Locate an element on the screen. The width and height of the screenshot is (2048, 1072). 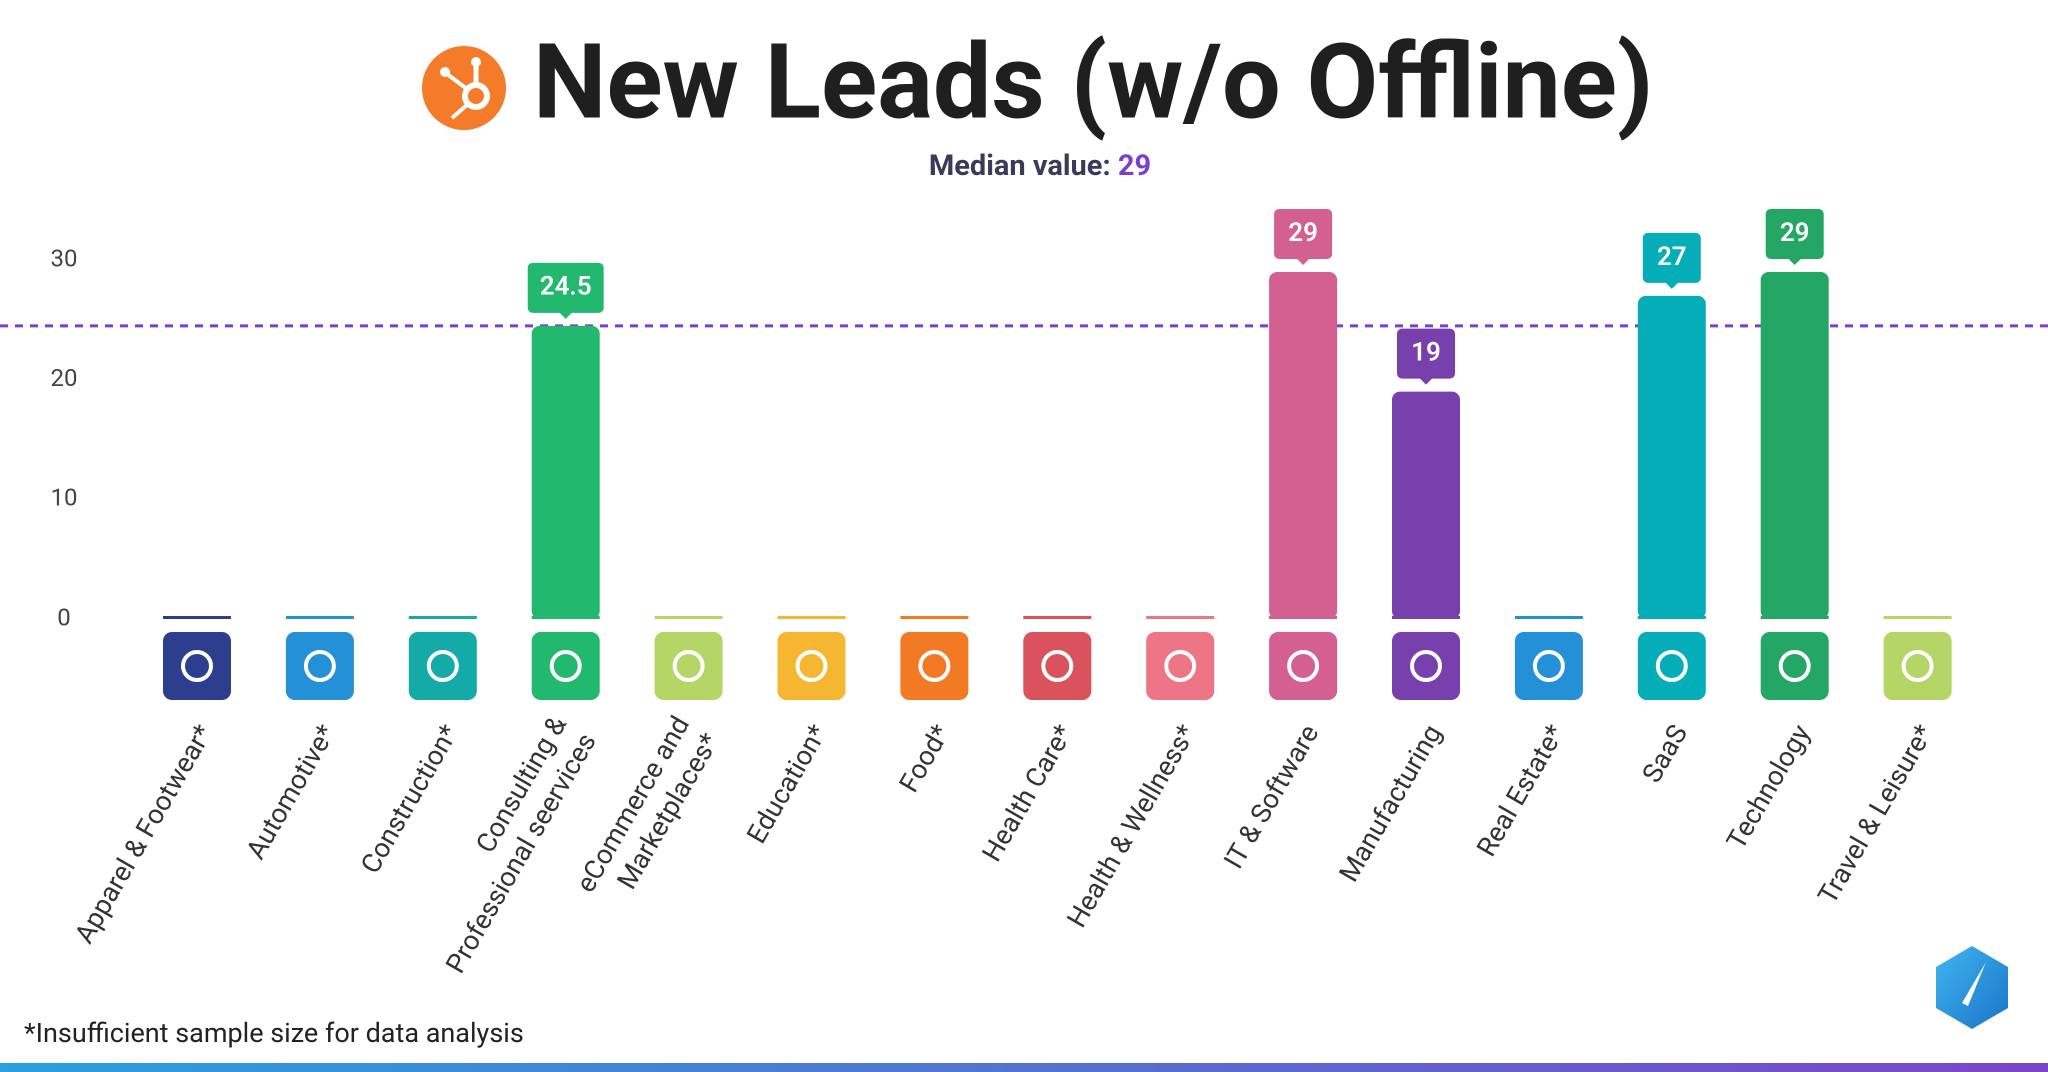
x-tick-label: Health Care* is located at coordinates (1028, 793).